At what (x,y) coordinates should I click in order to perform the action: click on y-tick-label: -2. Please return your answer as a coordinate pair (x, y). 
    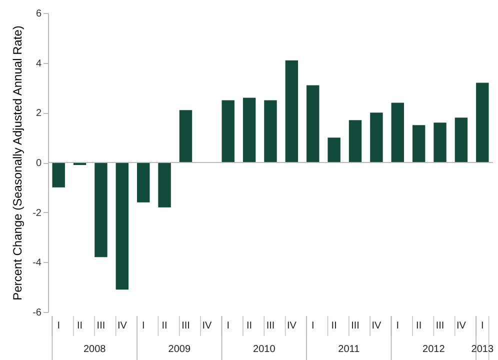
    Looking at the image, I should click on (37, 213).